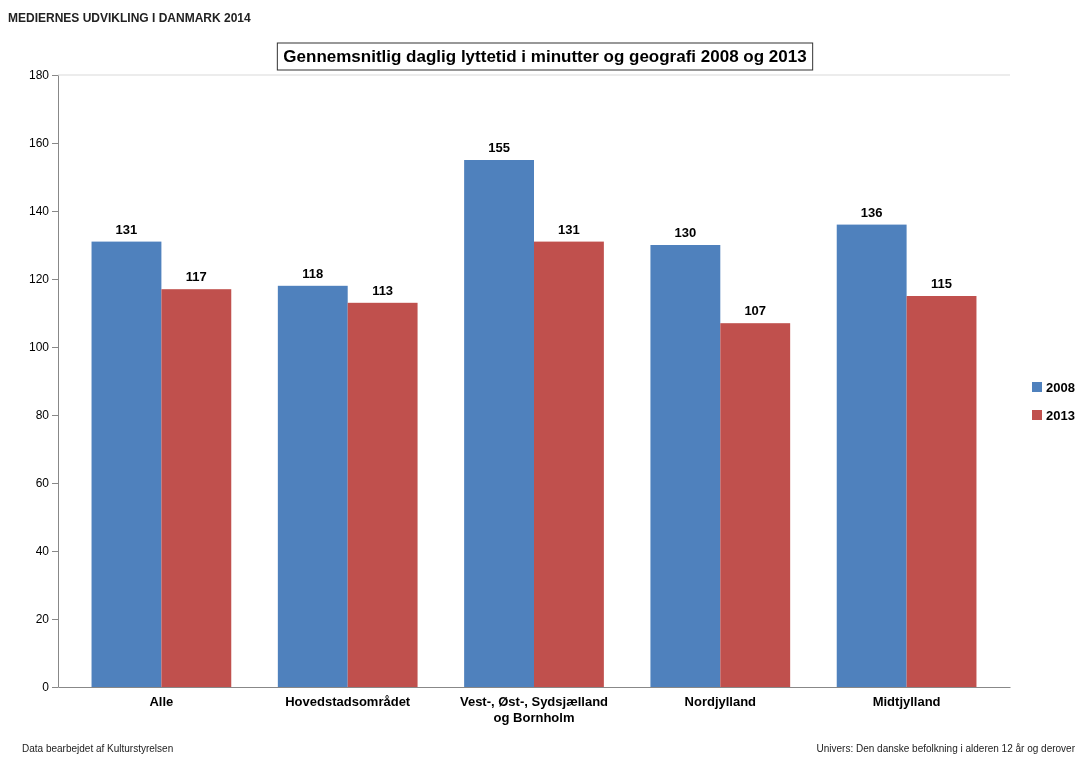  Describe the element at coordinates (42, 415) in the screenshot. I see `y-tick-label: 80` at that location.